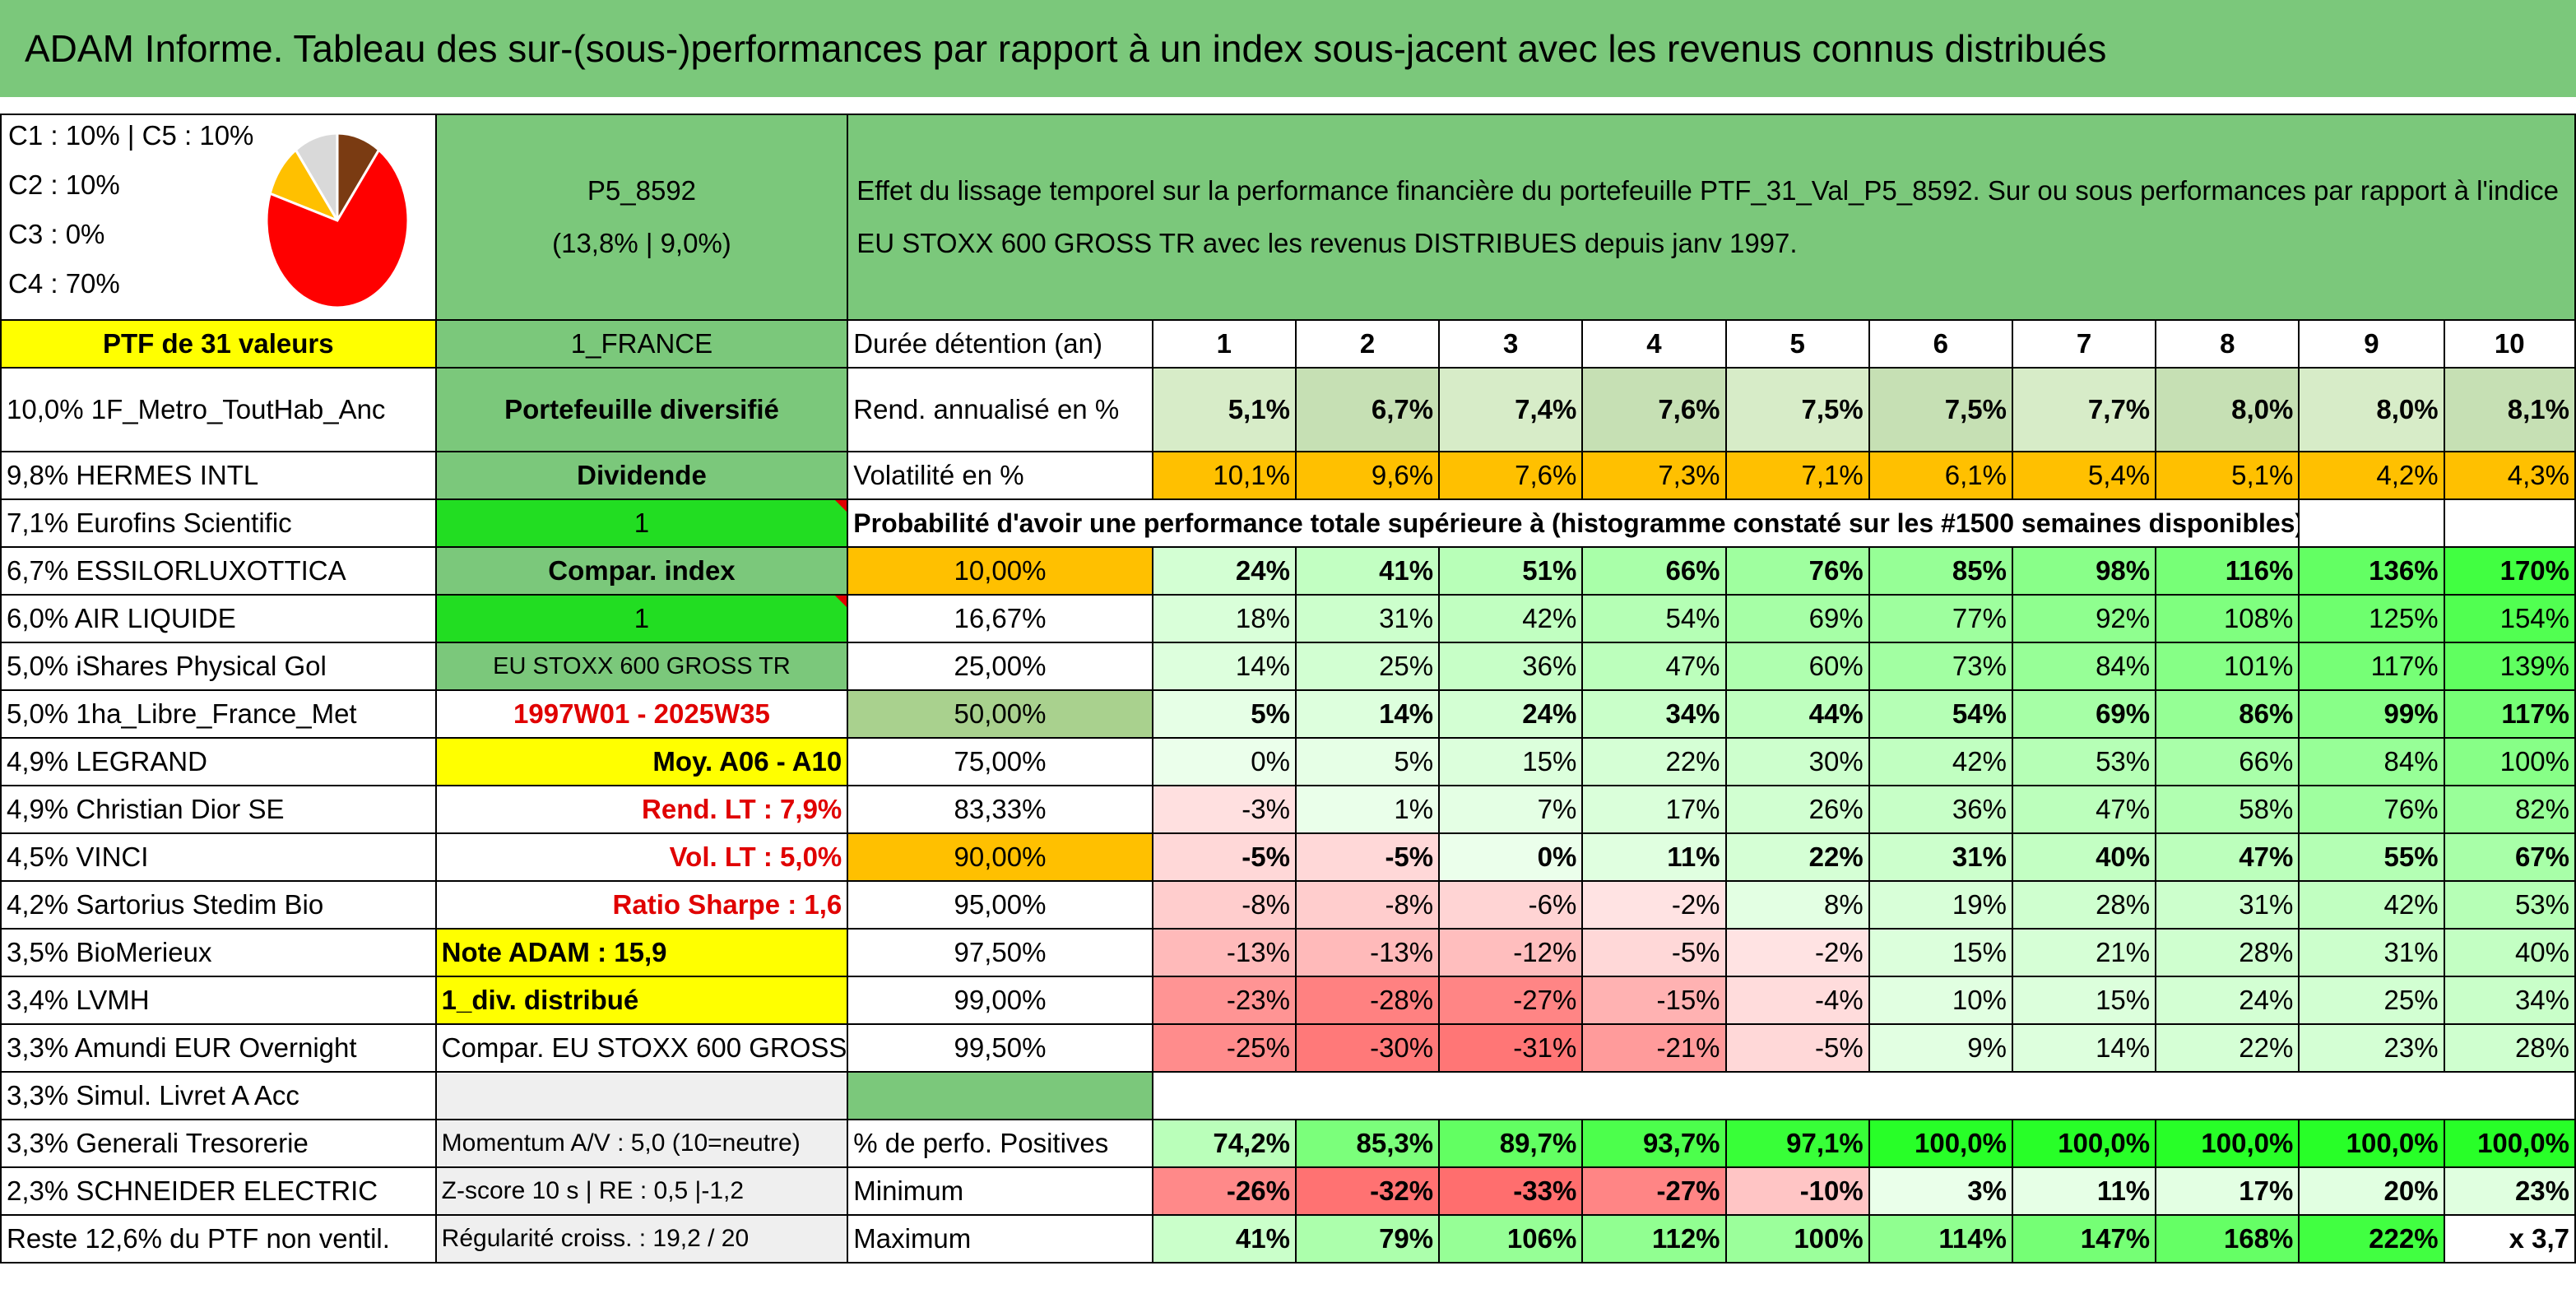  What do you see at coordinates (1000, 1143) in the screenshot?
I see `positives-label: % de perfo. Positives` at bounding box center [1000, 1143].